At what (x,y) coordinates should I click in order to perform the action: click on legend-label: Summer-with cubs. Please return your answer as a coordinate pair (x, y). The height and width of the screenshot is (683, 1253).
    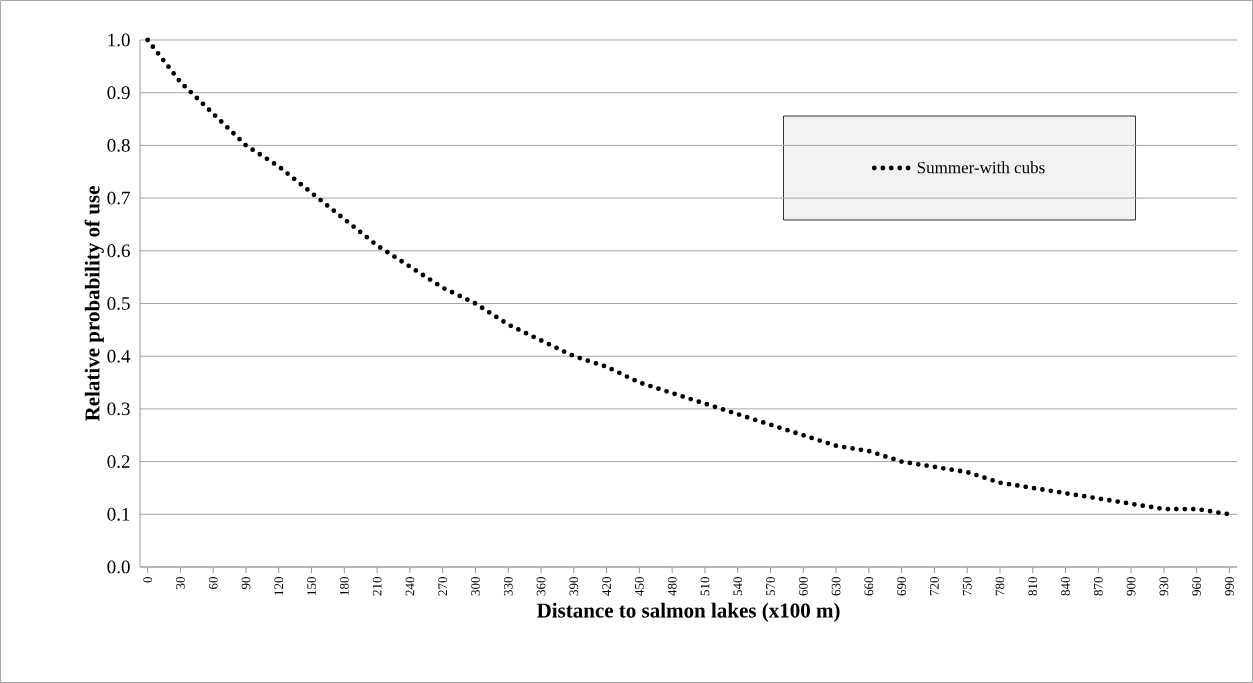
    Looking at the image, I should click on (981, 167).